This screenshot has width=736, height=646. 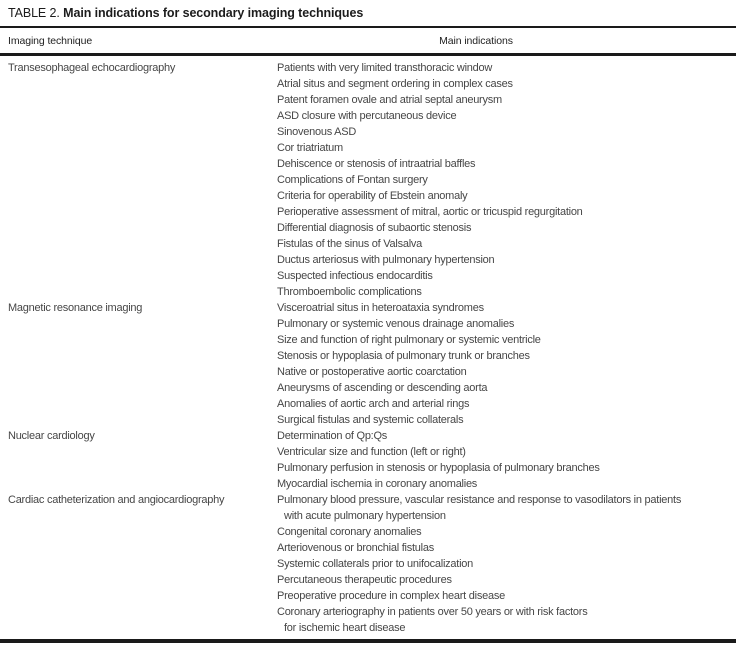 I want to click on technique-name: Transesophageal echocardiography, so click(x=92, y=68).